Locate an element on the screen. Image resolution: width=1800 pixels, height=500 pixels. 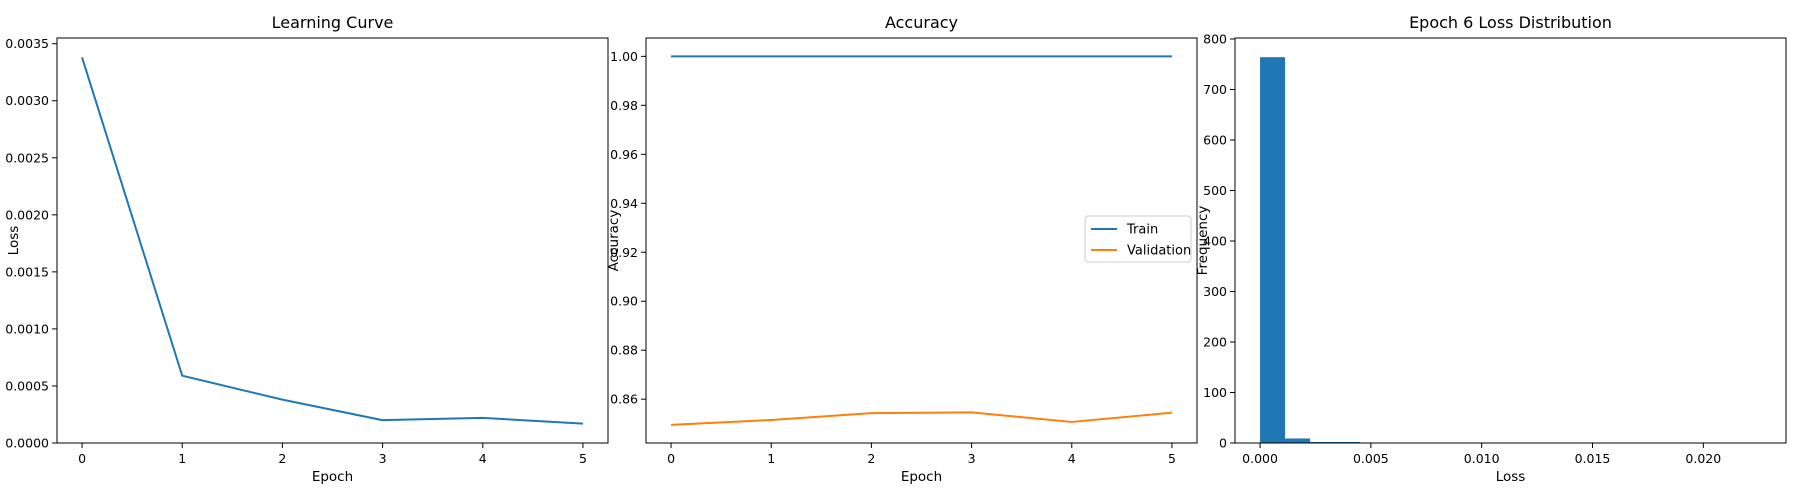
y-tick-label: 500 is located at coordinates (1215, 190).